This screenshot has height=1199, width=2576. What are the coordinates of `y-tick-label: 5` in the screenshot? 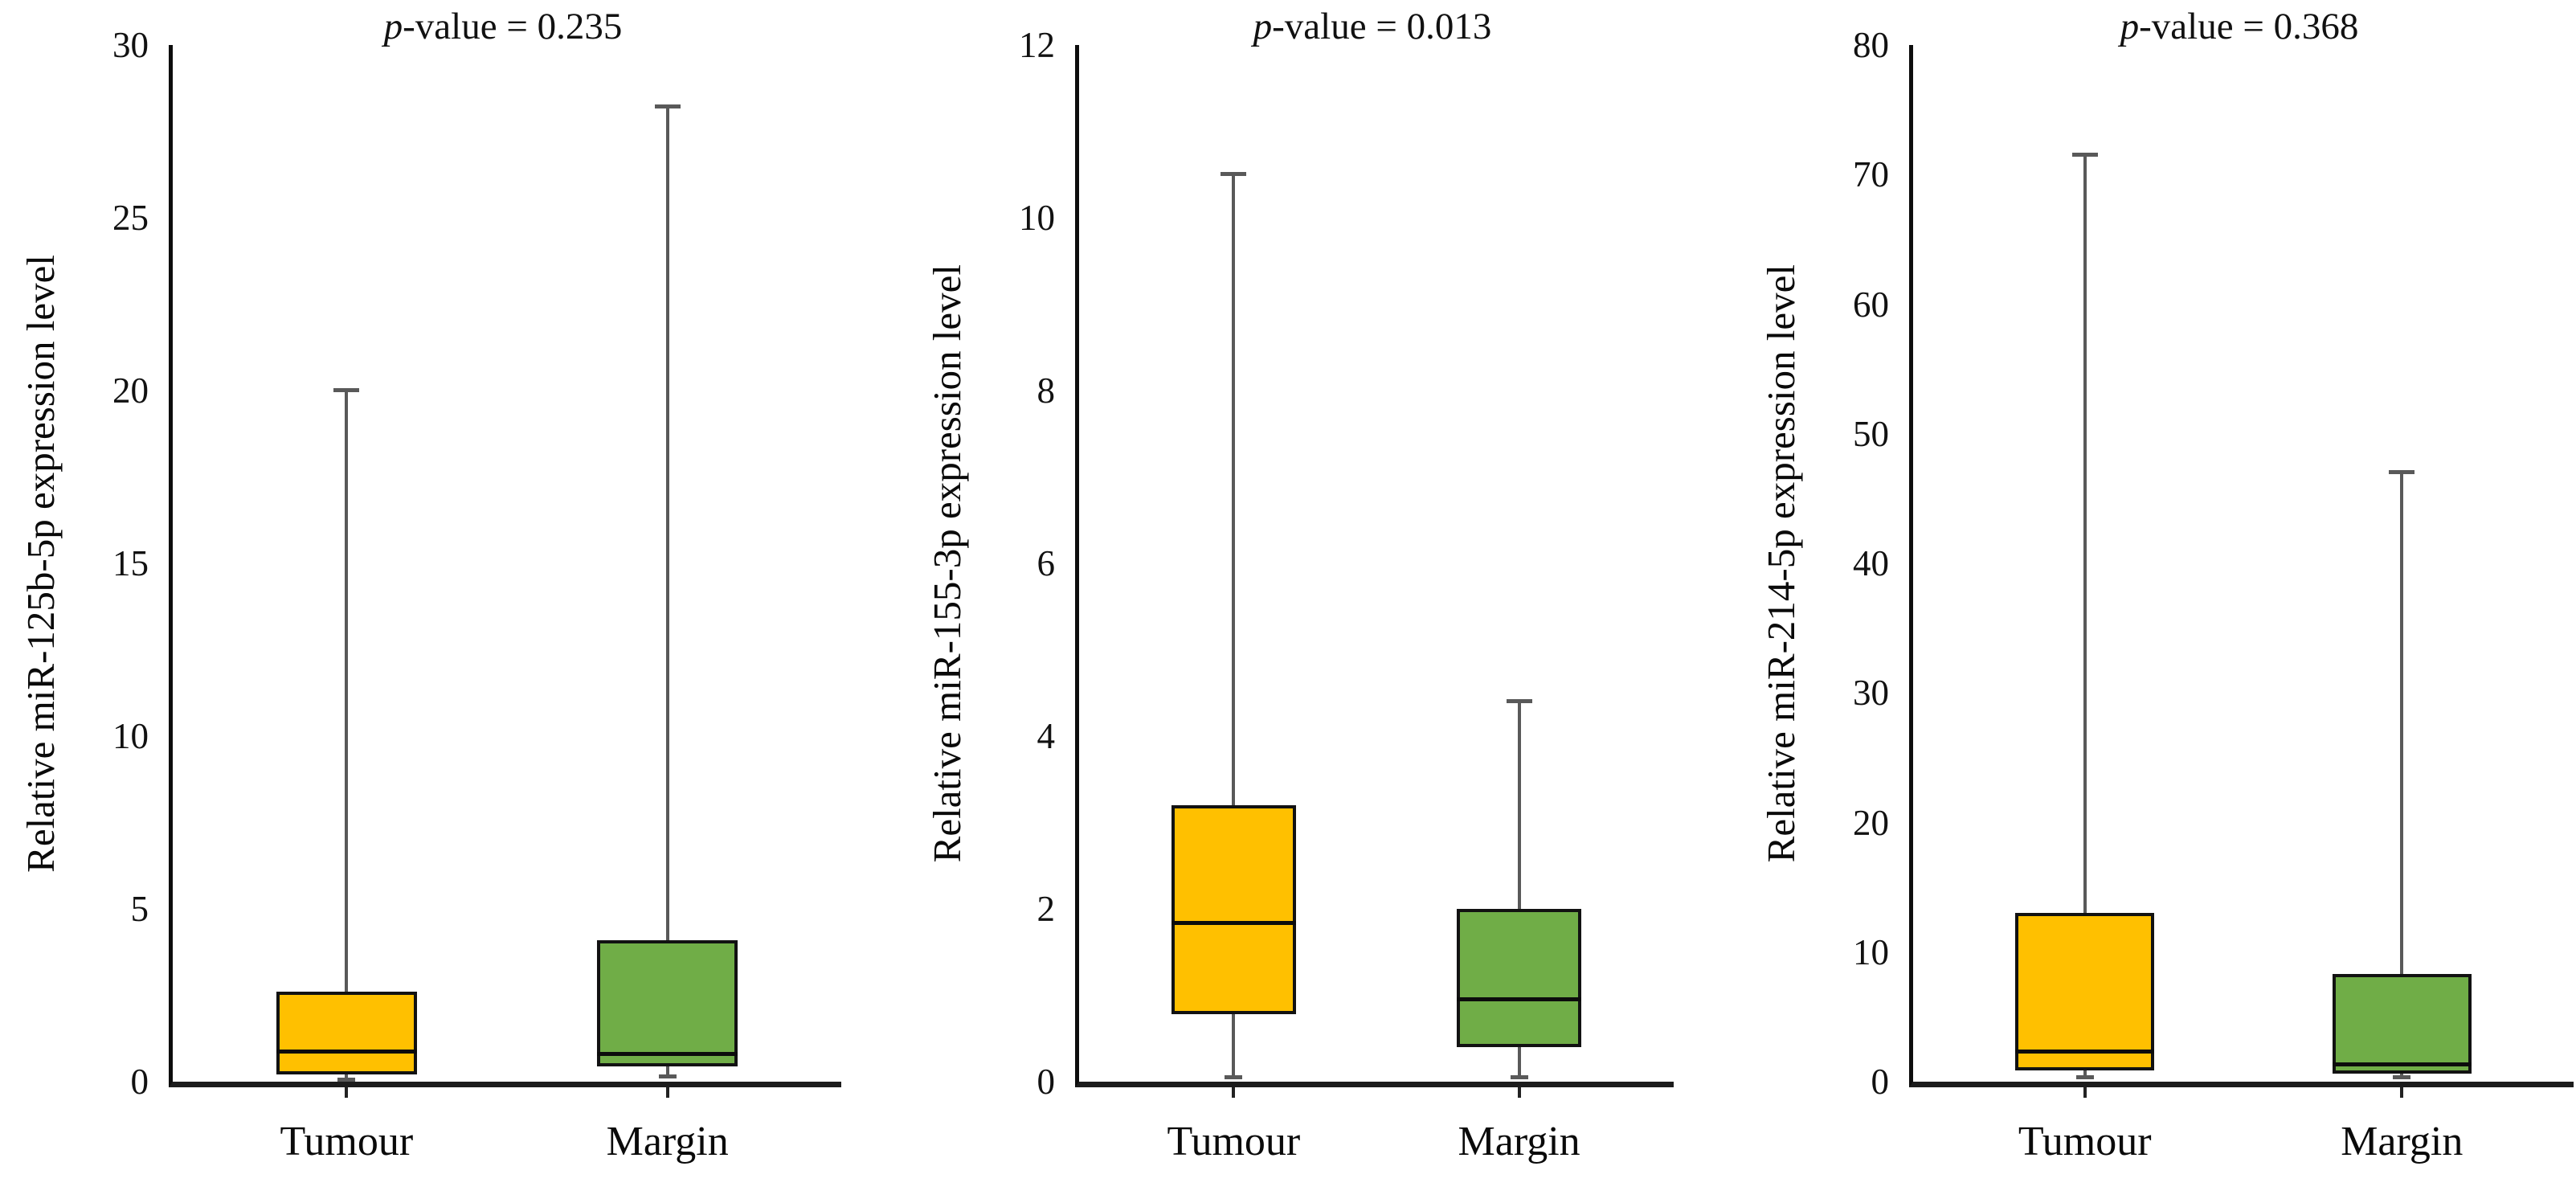 It's located at (139, 909).